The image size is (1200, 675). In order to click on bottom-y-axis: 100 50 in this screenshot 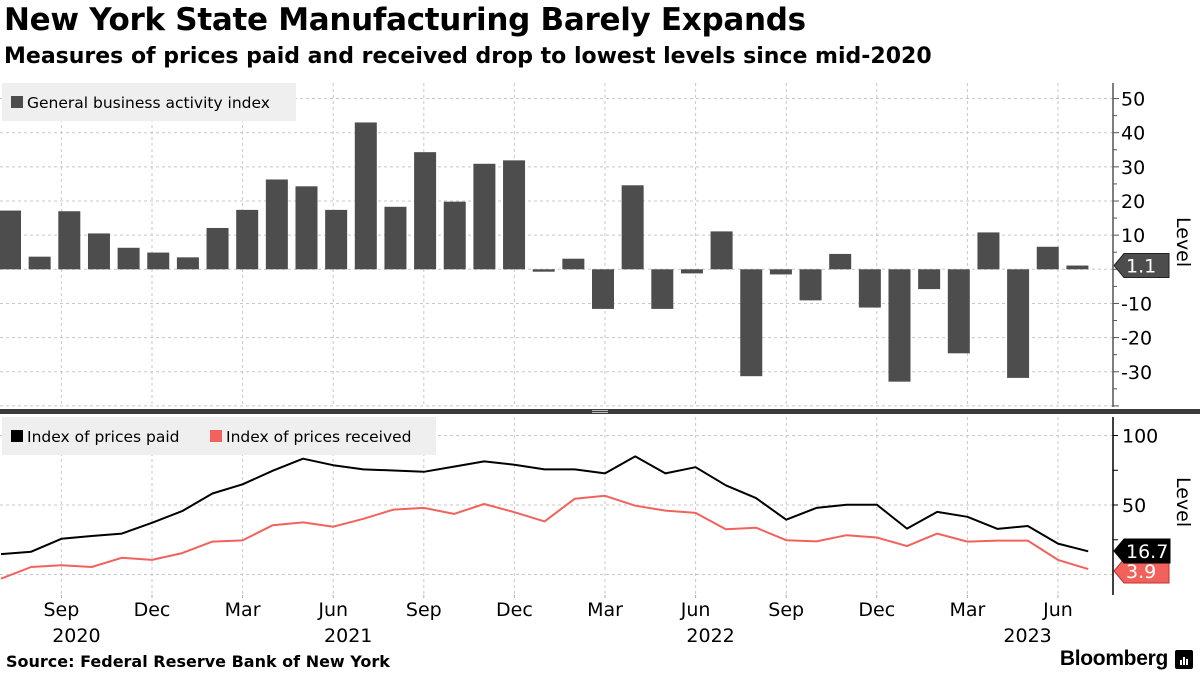, I will do `click(1135, 506)`.